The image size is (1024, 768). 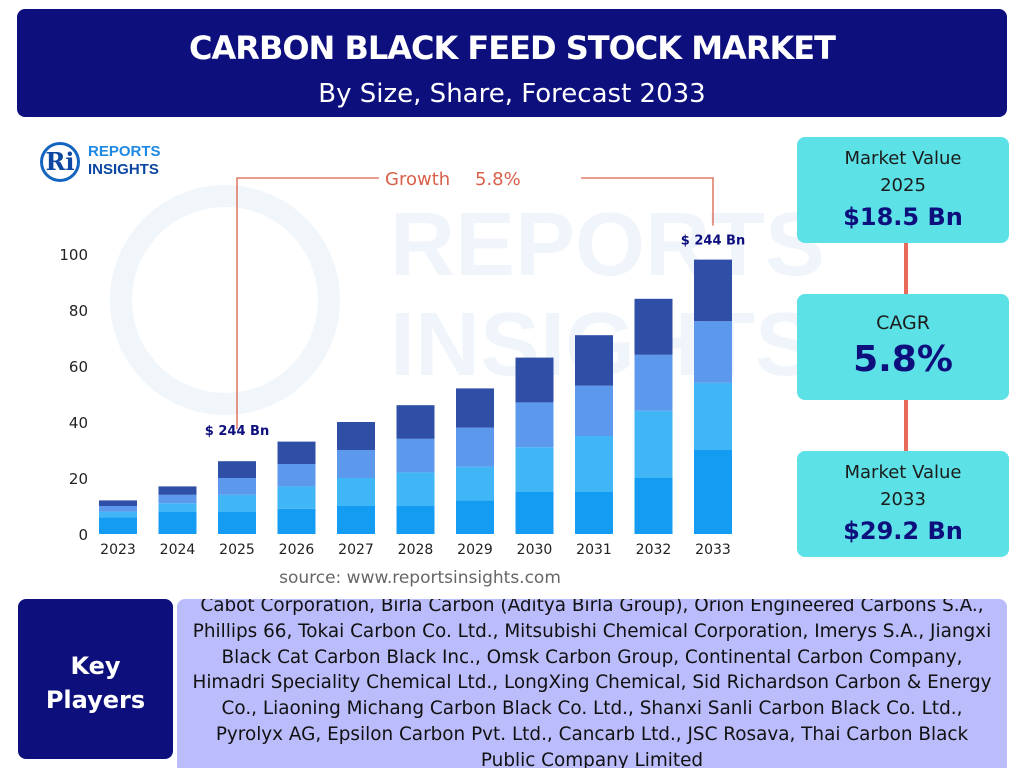 What do you see at coordinates (95, 679) in the screenshot?
I see `key-players-label: Key Players` at bounding box center [95, 679].